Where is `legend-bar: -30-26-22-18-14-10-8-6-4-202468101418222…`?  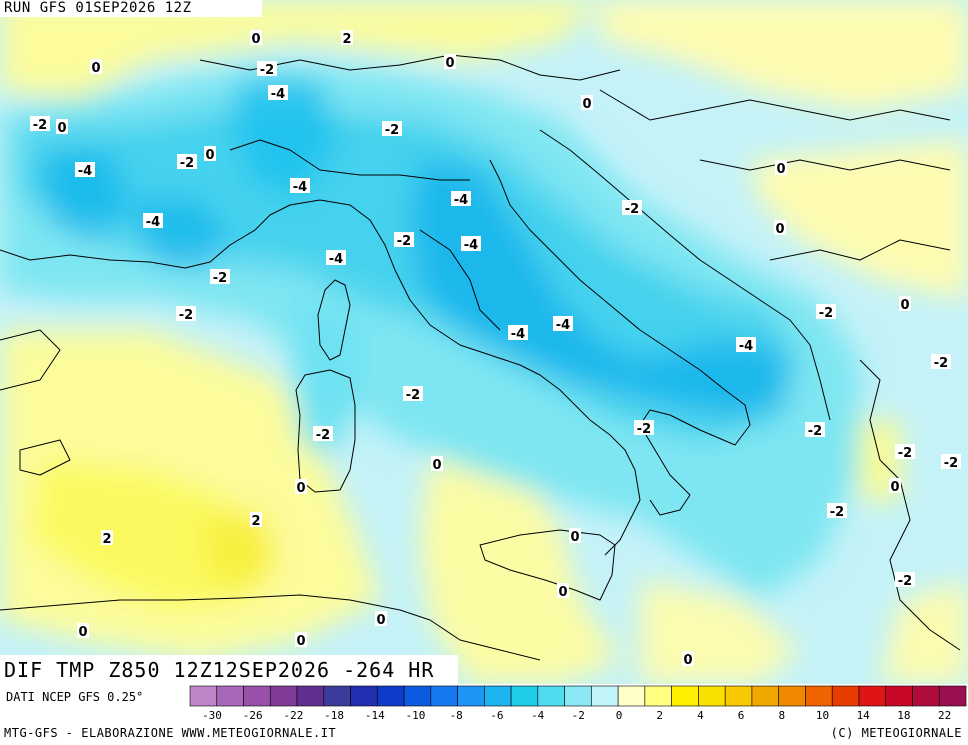 legend-bar: -30-26-22-18-14-10-8-6-4-202468101418222… is located at coordinates (578, 703).